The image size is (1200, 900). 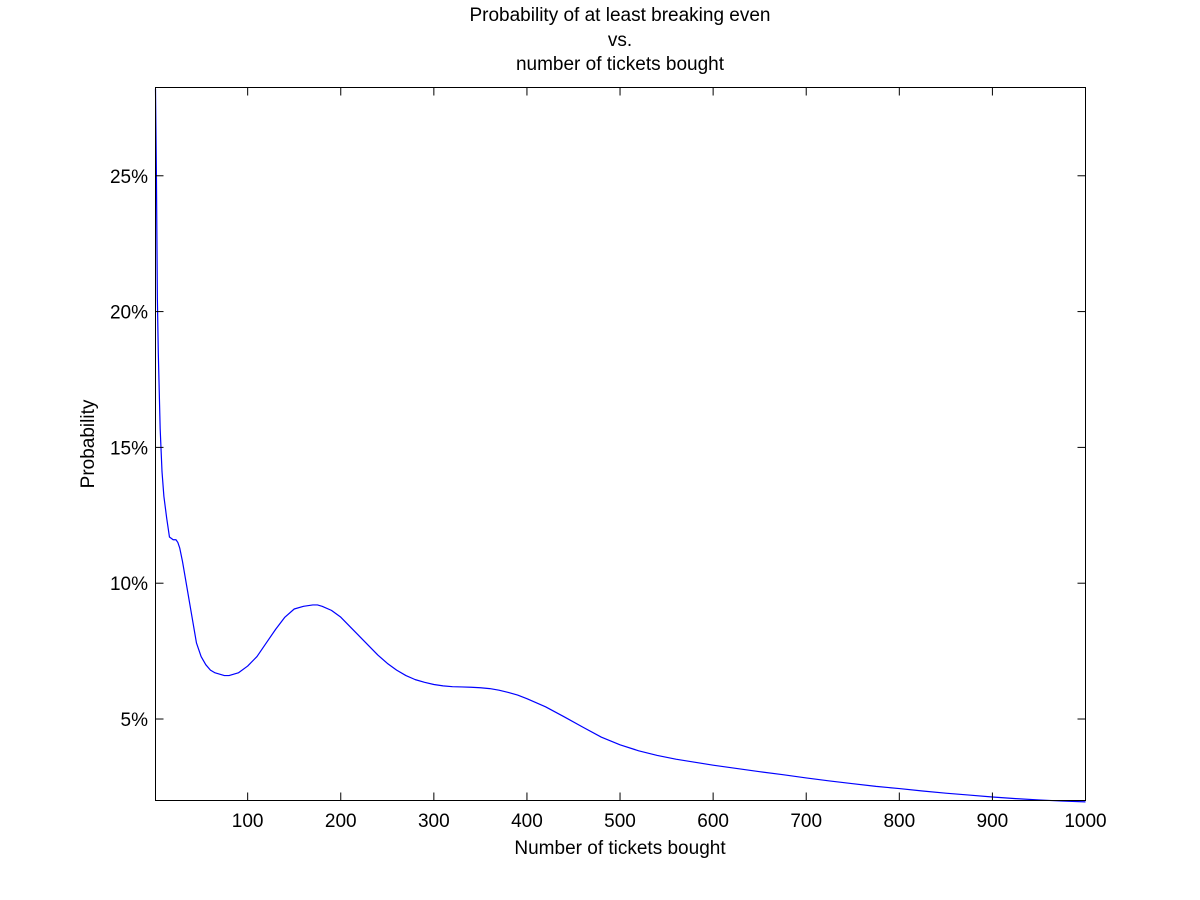 I want to click on chart-title-line-3: number of tickets bought, so click(x=620, y=64).